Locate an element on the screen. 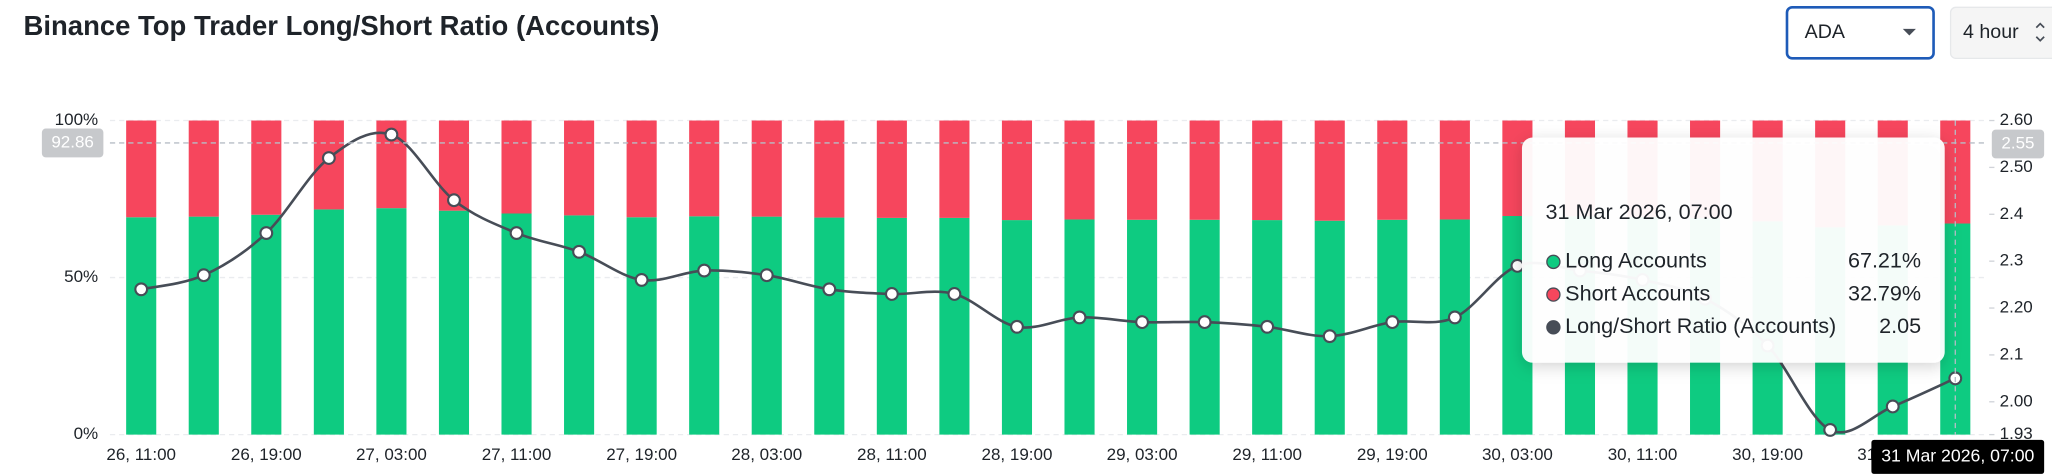 The height and width of the screenshot is (474, 2052). x-tick-label: 27, 03:00 is located at coordinates (391, 454).